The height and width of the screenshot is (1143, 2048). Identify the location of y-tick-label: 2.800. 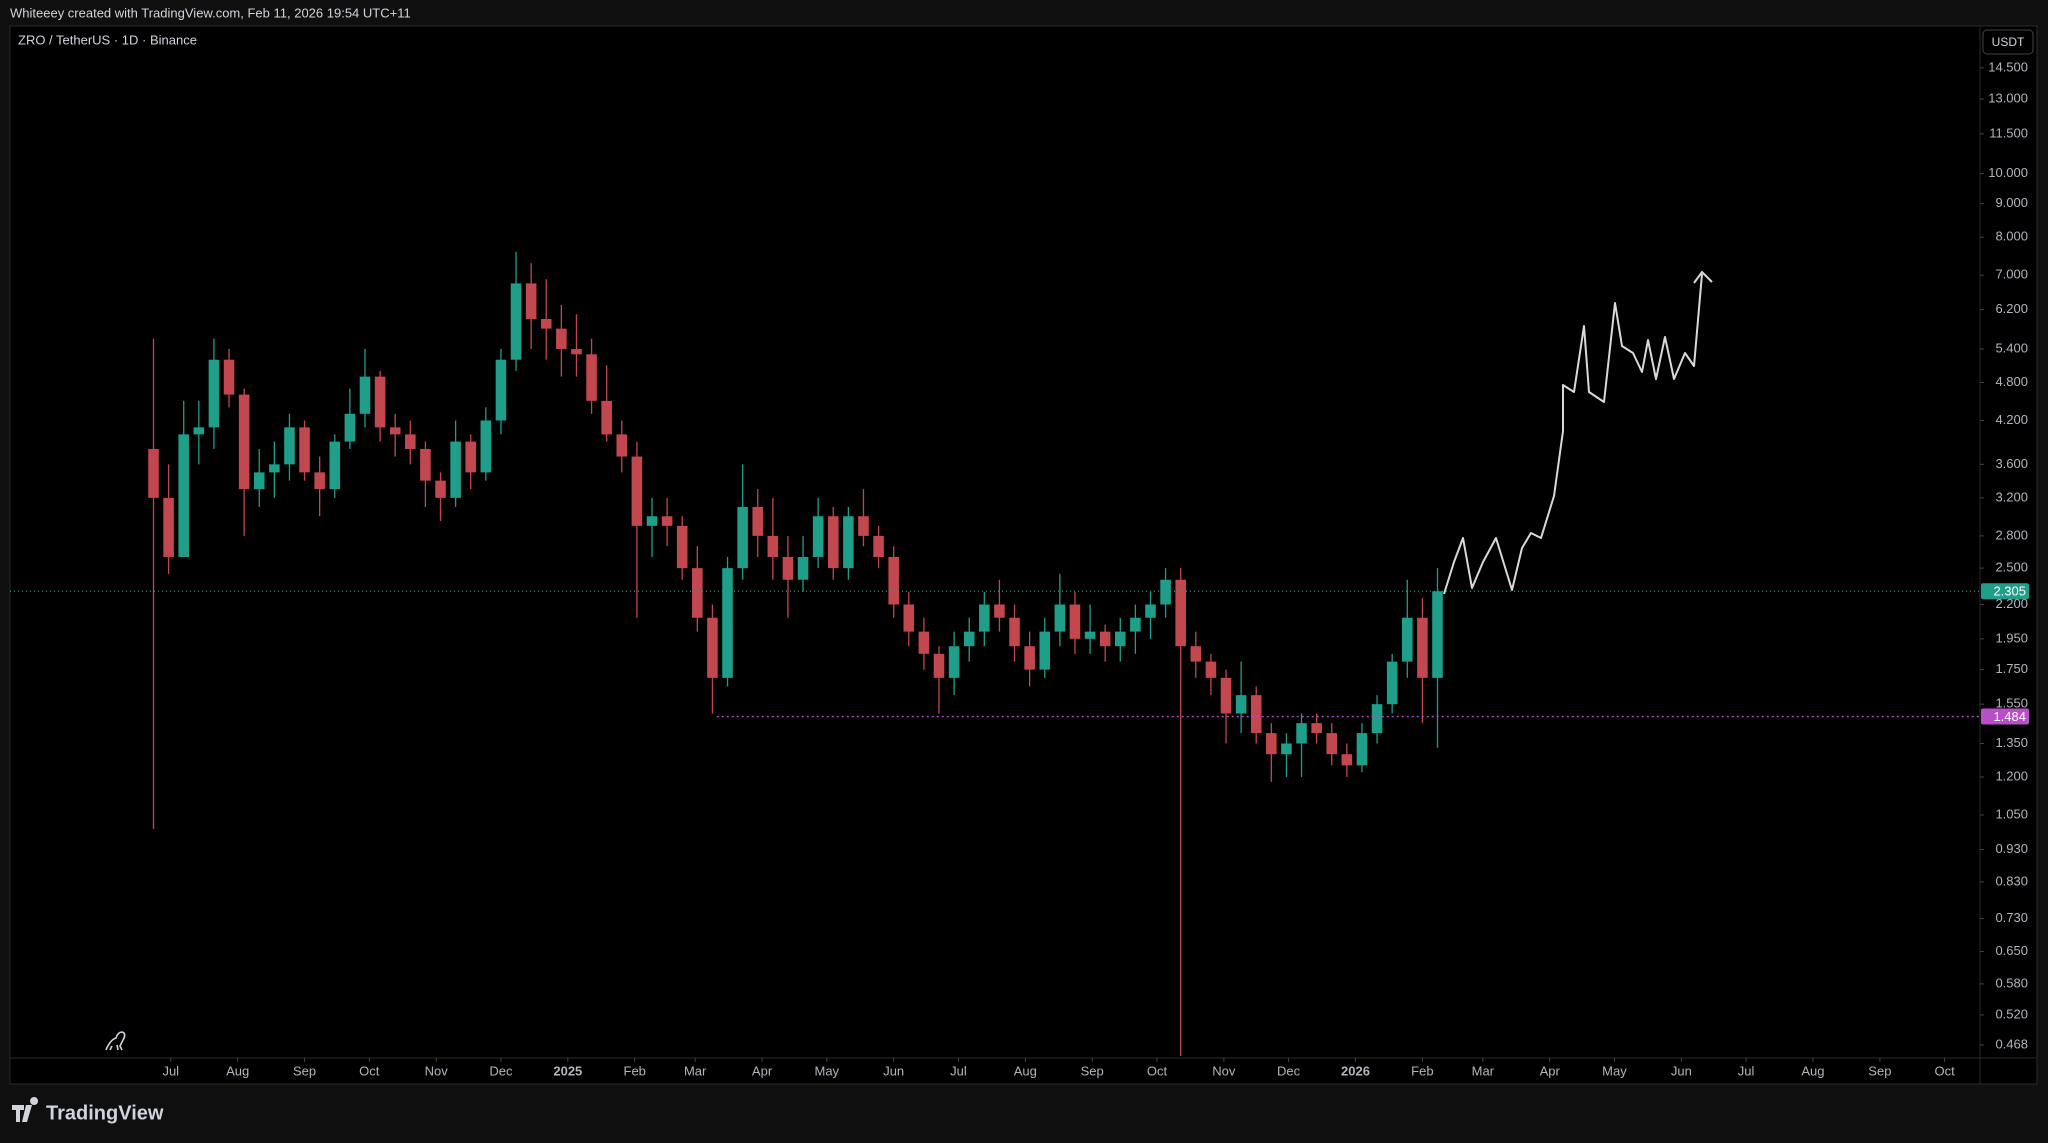
(2011, 534).